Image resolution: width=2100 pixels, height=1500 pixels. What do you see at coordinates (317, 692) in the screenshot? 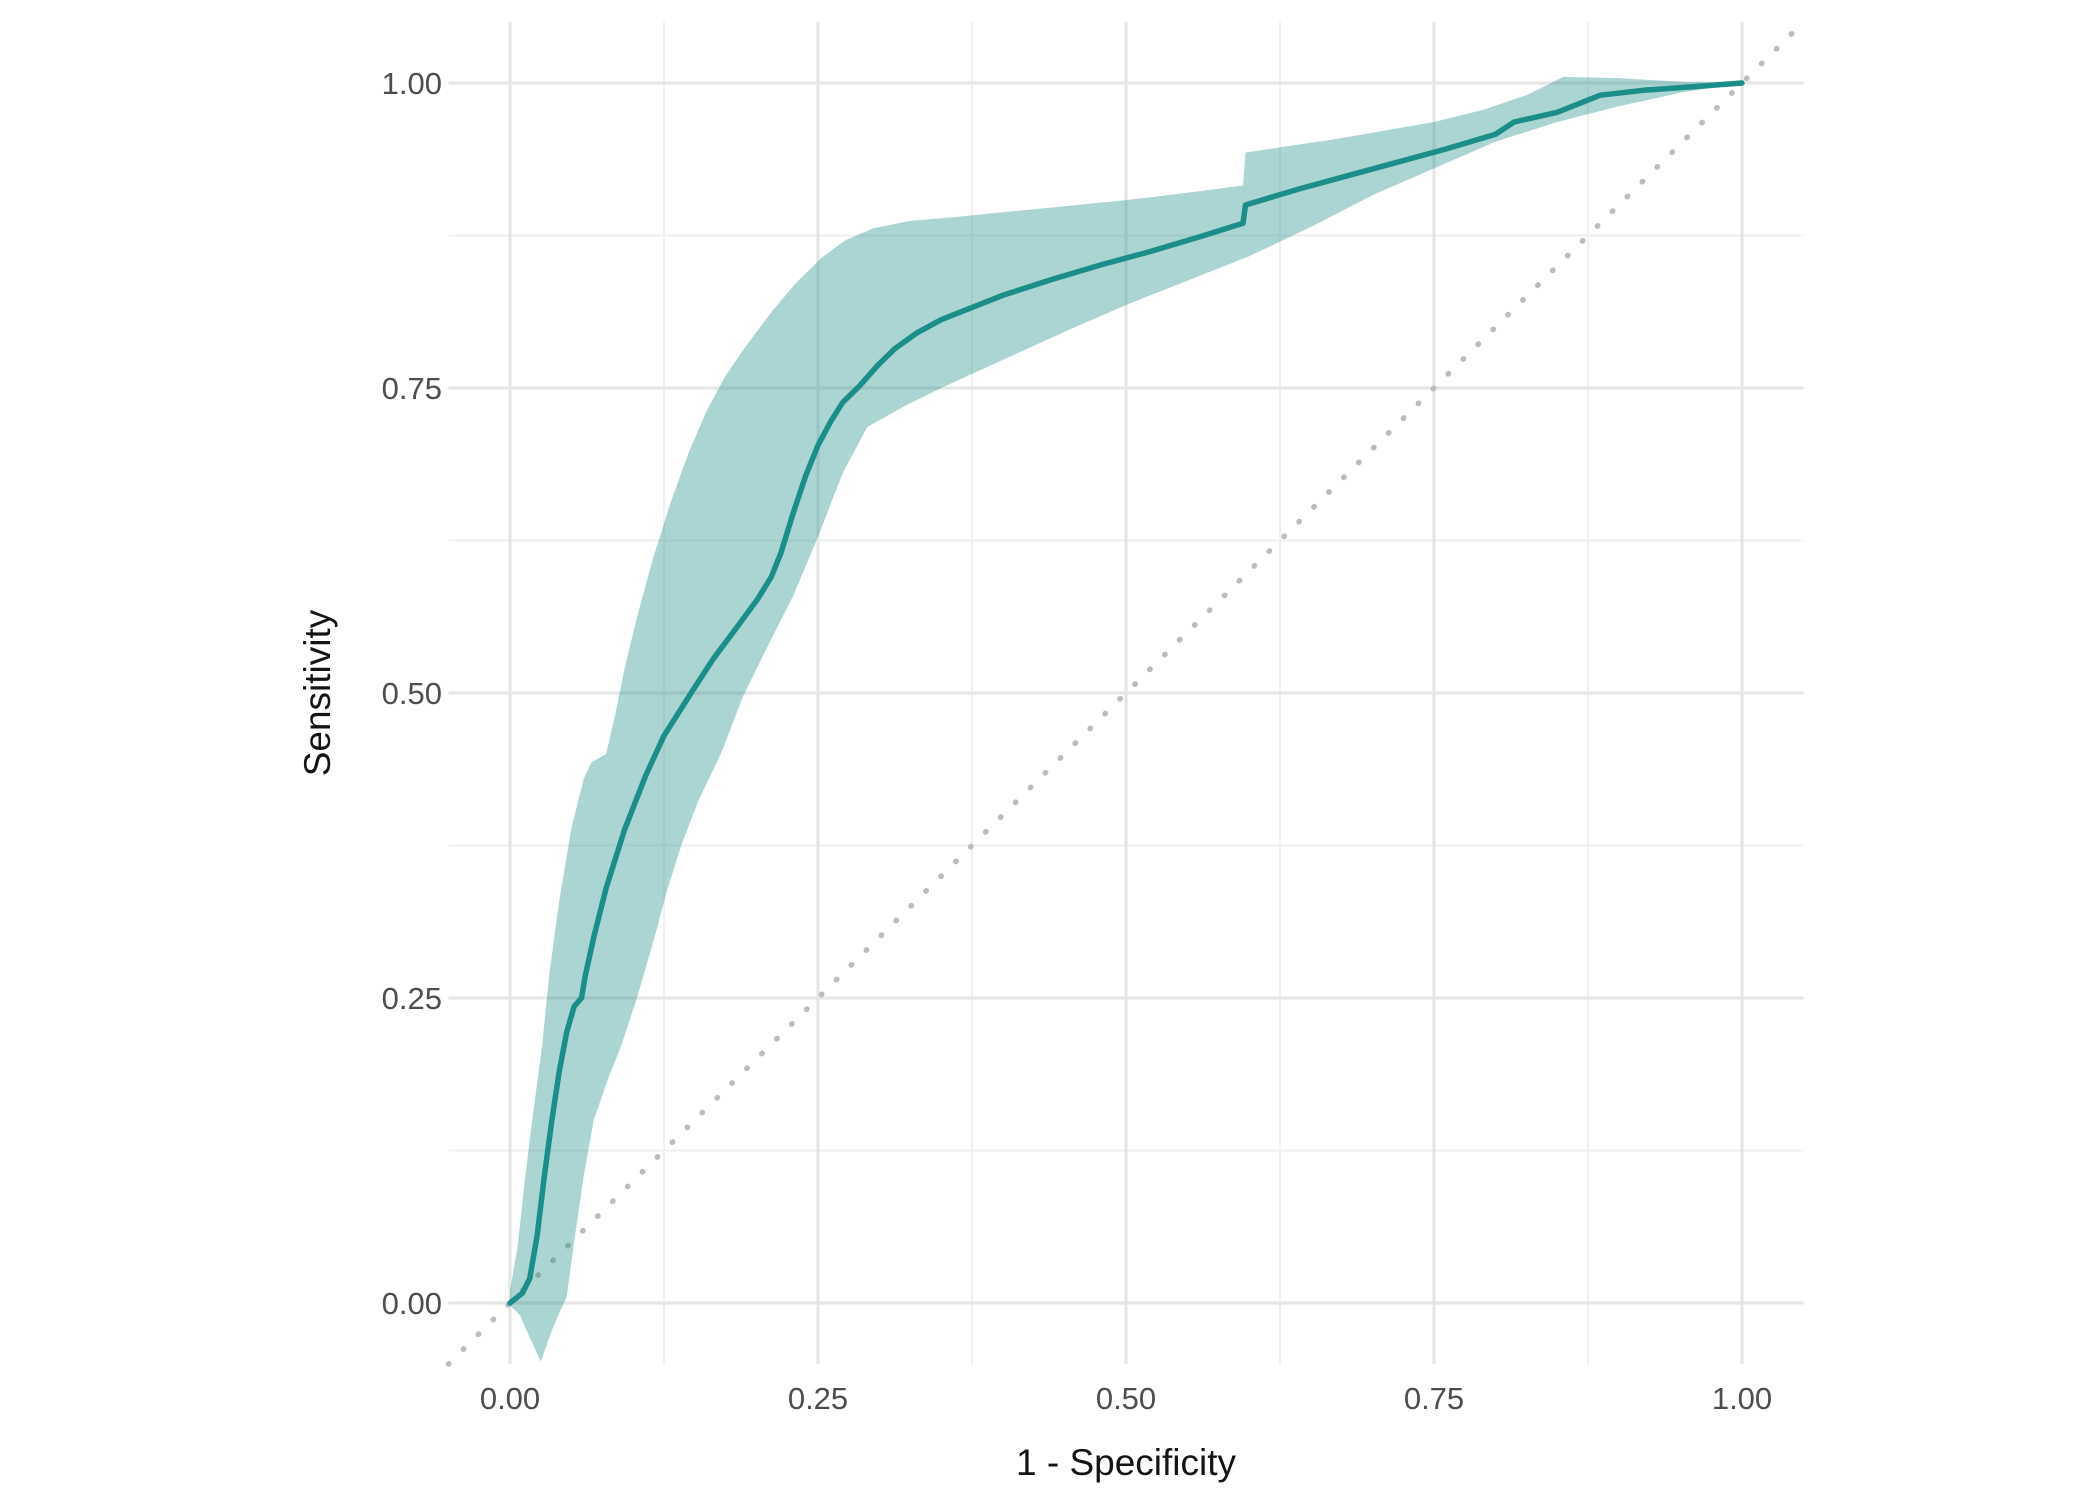
I see `y-axis-title: Sensitivity` at bounding box center [317, 692].